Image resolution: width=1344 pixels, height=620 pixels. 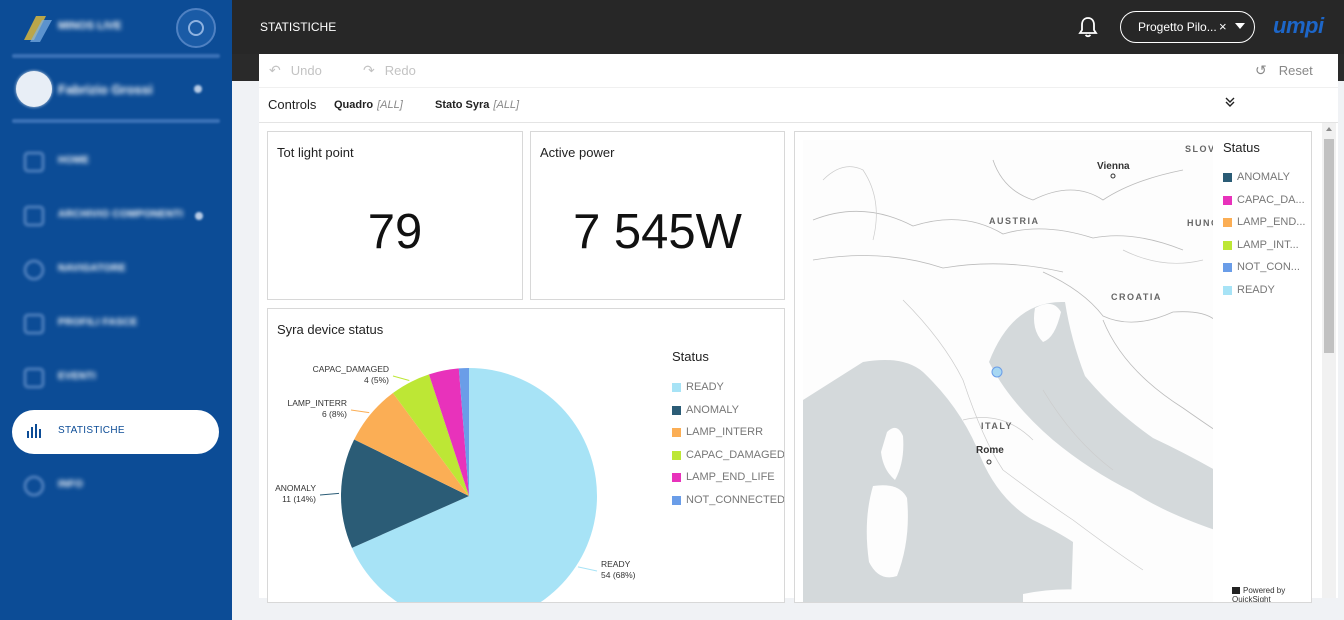 What do you see at coordinates (474, 485) in the screenshot?
I see `pie-slice-ready` at bounding box center [474, 485].